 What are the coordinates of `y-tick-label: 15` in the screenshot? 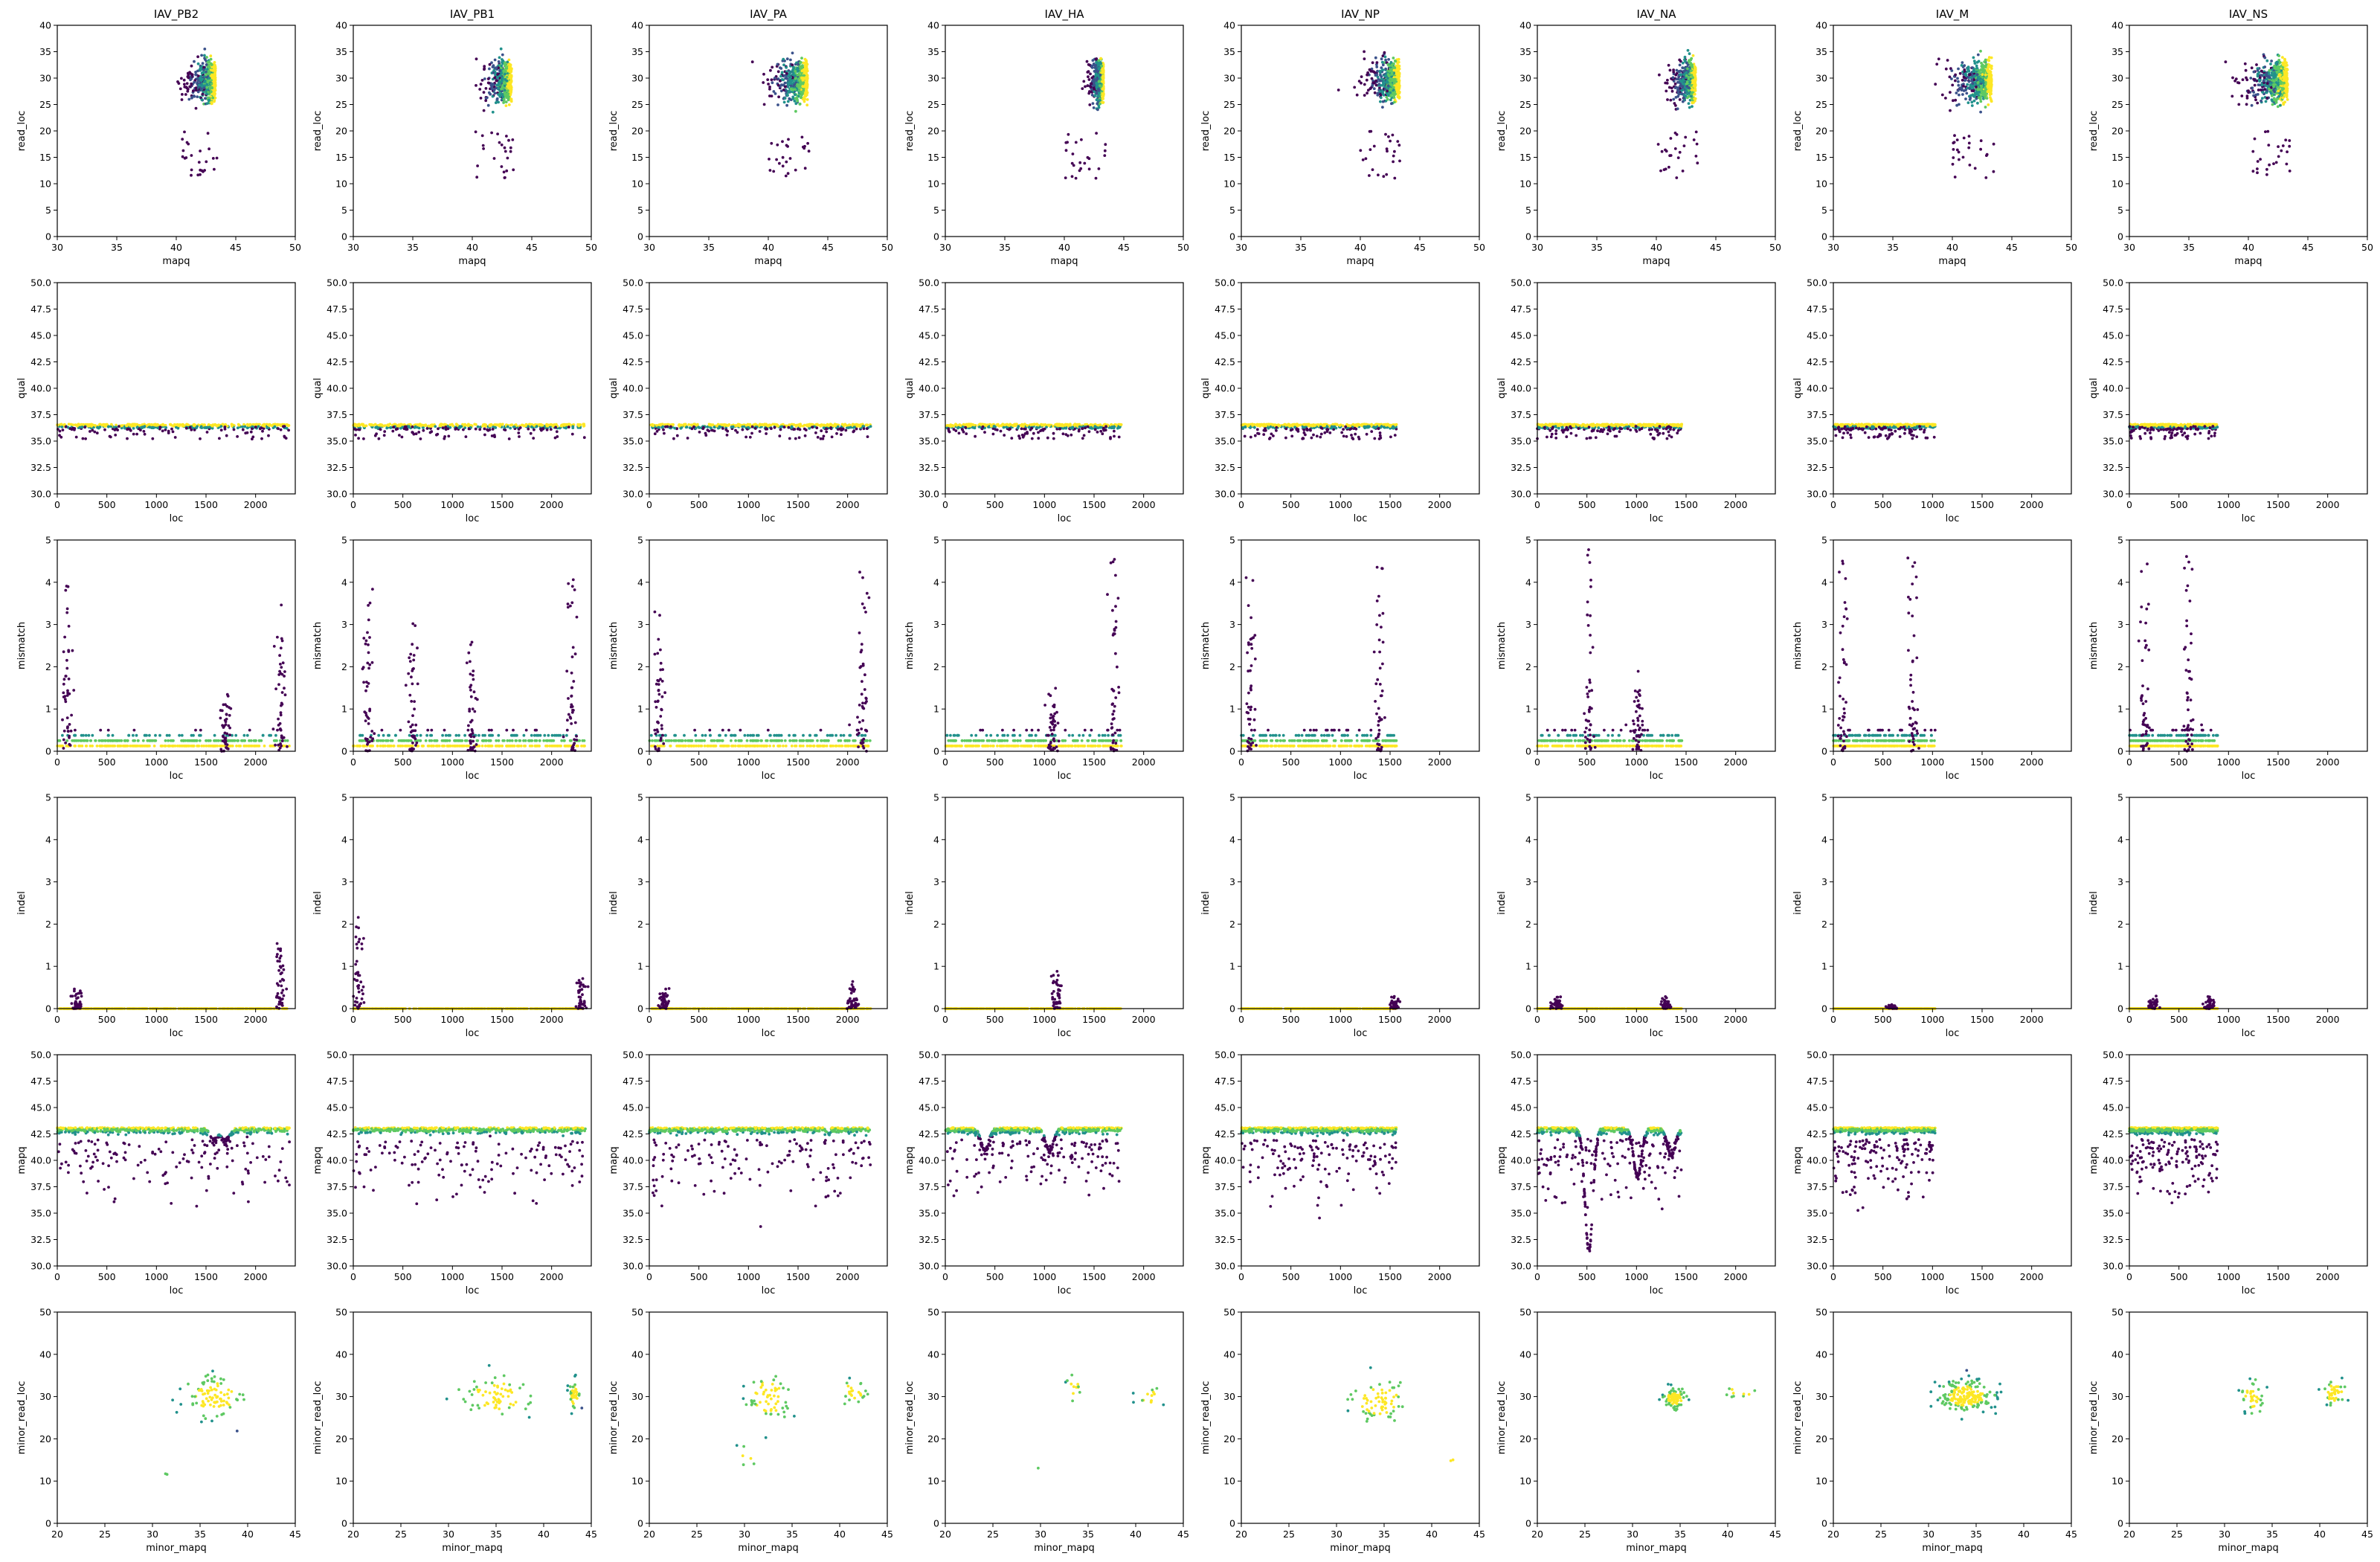 It's located at (933, 157).